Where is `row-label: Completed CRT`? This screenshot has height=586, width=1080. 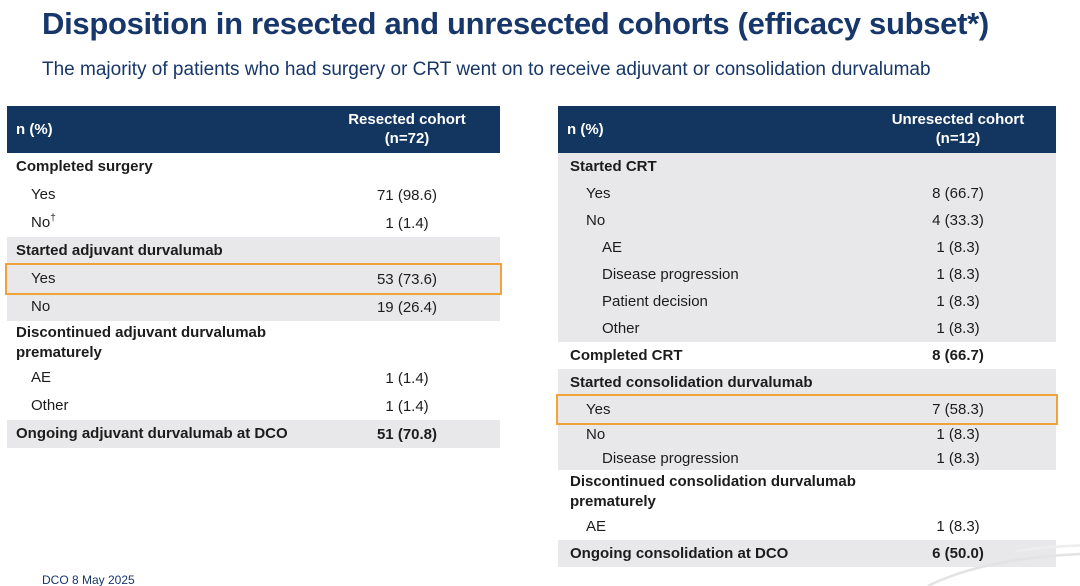 row-label: Completed CRT is located at coordinates (626, 355).